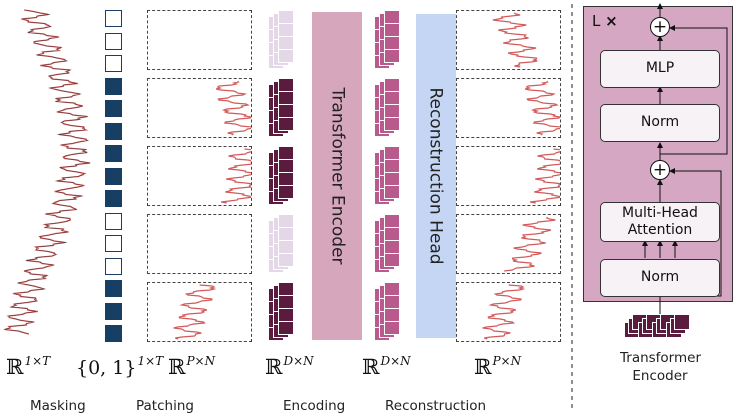 This screenshot has width=740, height=416. What do you see at coordinates (660, 278) in the screenshot?
I see `norm-bottom-box: Norm` at bounding box center [660, 278].